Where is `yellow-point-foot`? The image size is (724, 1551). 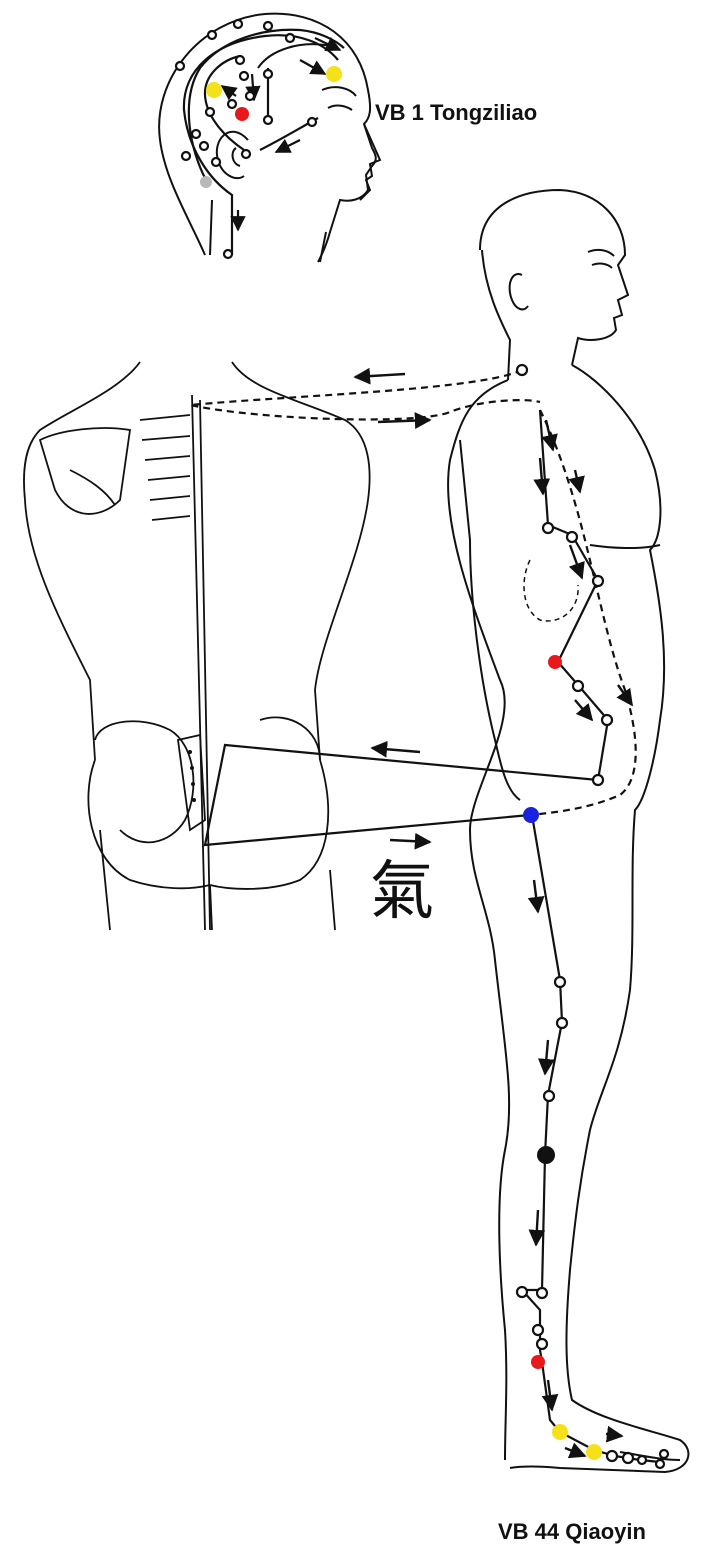
yellow-point-foot is located at coordinates (560, 1432).